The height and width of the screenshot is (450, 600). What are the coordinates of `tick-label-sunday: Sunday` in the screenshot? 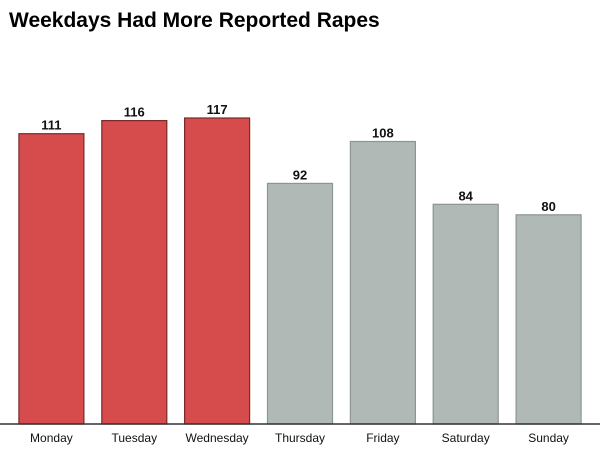 It's located at (548, 438).